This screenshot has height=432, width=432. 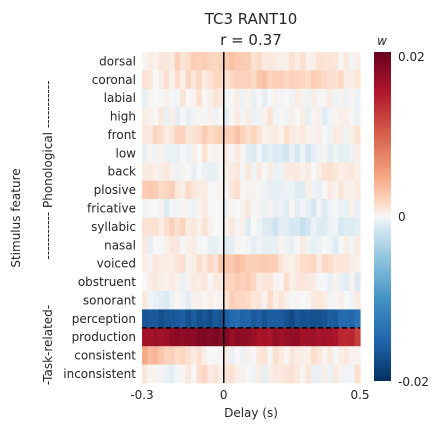 What do you see at coordinates (120, 98) in the screenshot?
I see `row-label: labial` at bounding box center [120, 98].